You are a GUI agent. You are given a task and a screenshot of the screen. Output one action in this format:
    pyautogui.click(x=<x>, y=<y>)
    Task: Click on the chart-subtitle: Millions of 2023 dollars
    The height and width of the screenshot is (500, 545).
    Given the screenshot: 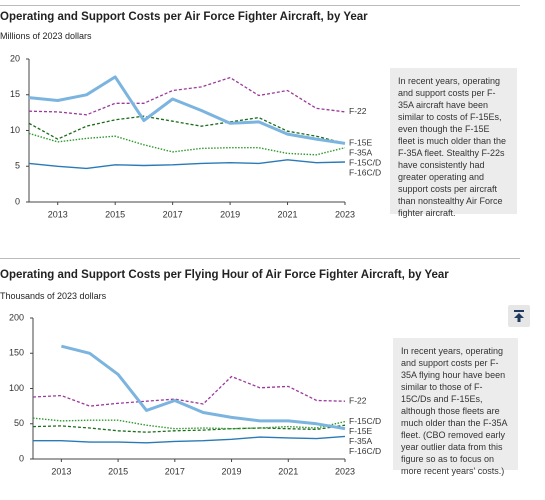 What is the action you would take?
    pyautogui.click(x=46, y=36)
    